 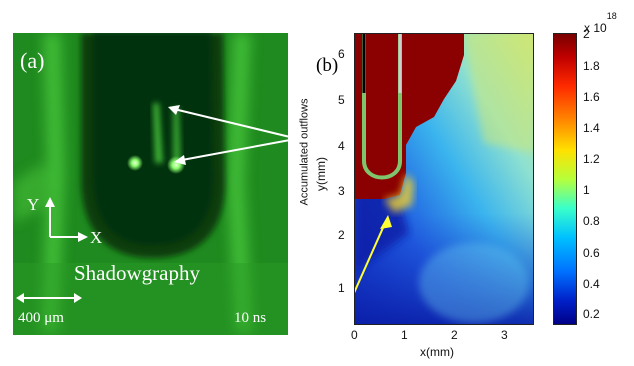 What do you see at coordinates (591, 159) in the screenshot?
I see `colorbar-tick: 1.2` at bounding box center [591, 159].